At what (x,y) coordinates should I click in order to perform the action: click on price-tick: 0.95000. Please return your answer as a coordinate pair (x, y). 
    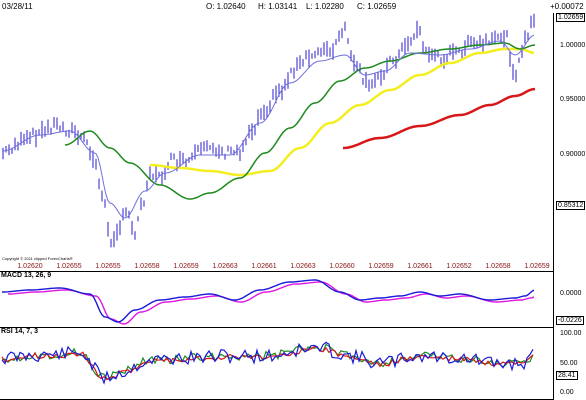
    Looking at the image, I should click on (573, 99).